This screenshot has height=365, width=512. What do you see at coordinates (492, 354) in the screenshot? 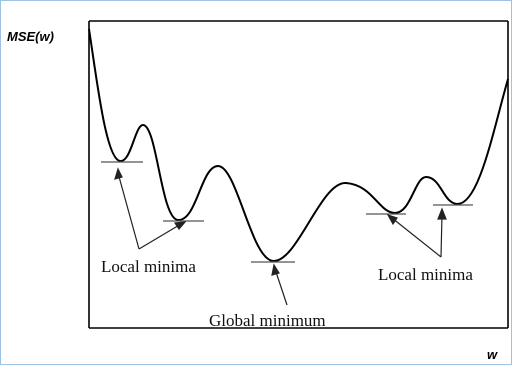
I see `x-axis-label: w` at bounding box center [492, 354].